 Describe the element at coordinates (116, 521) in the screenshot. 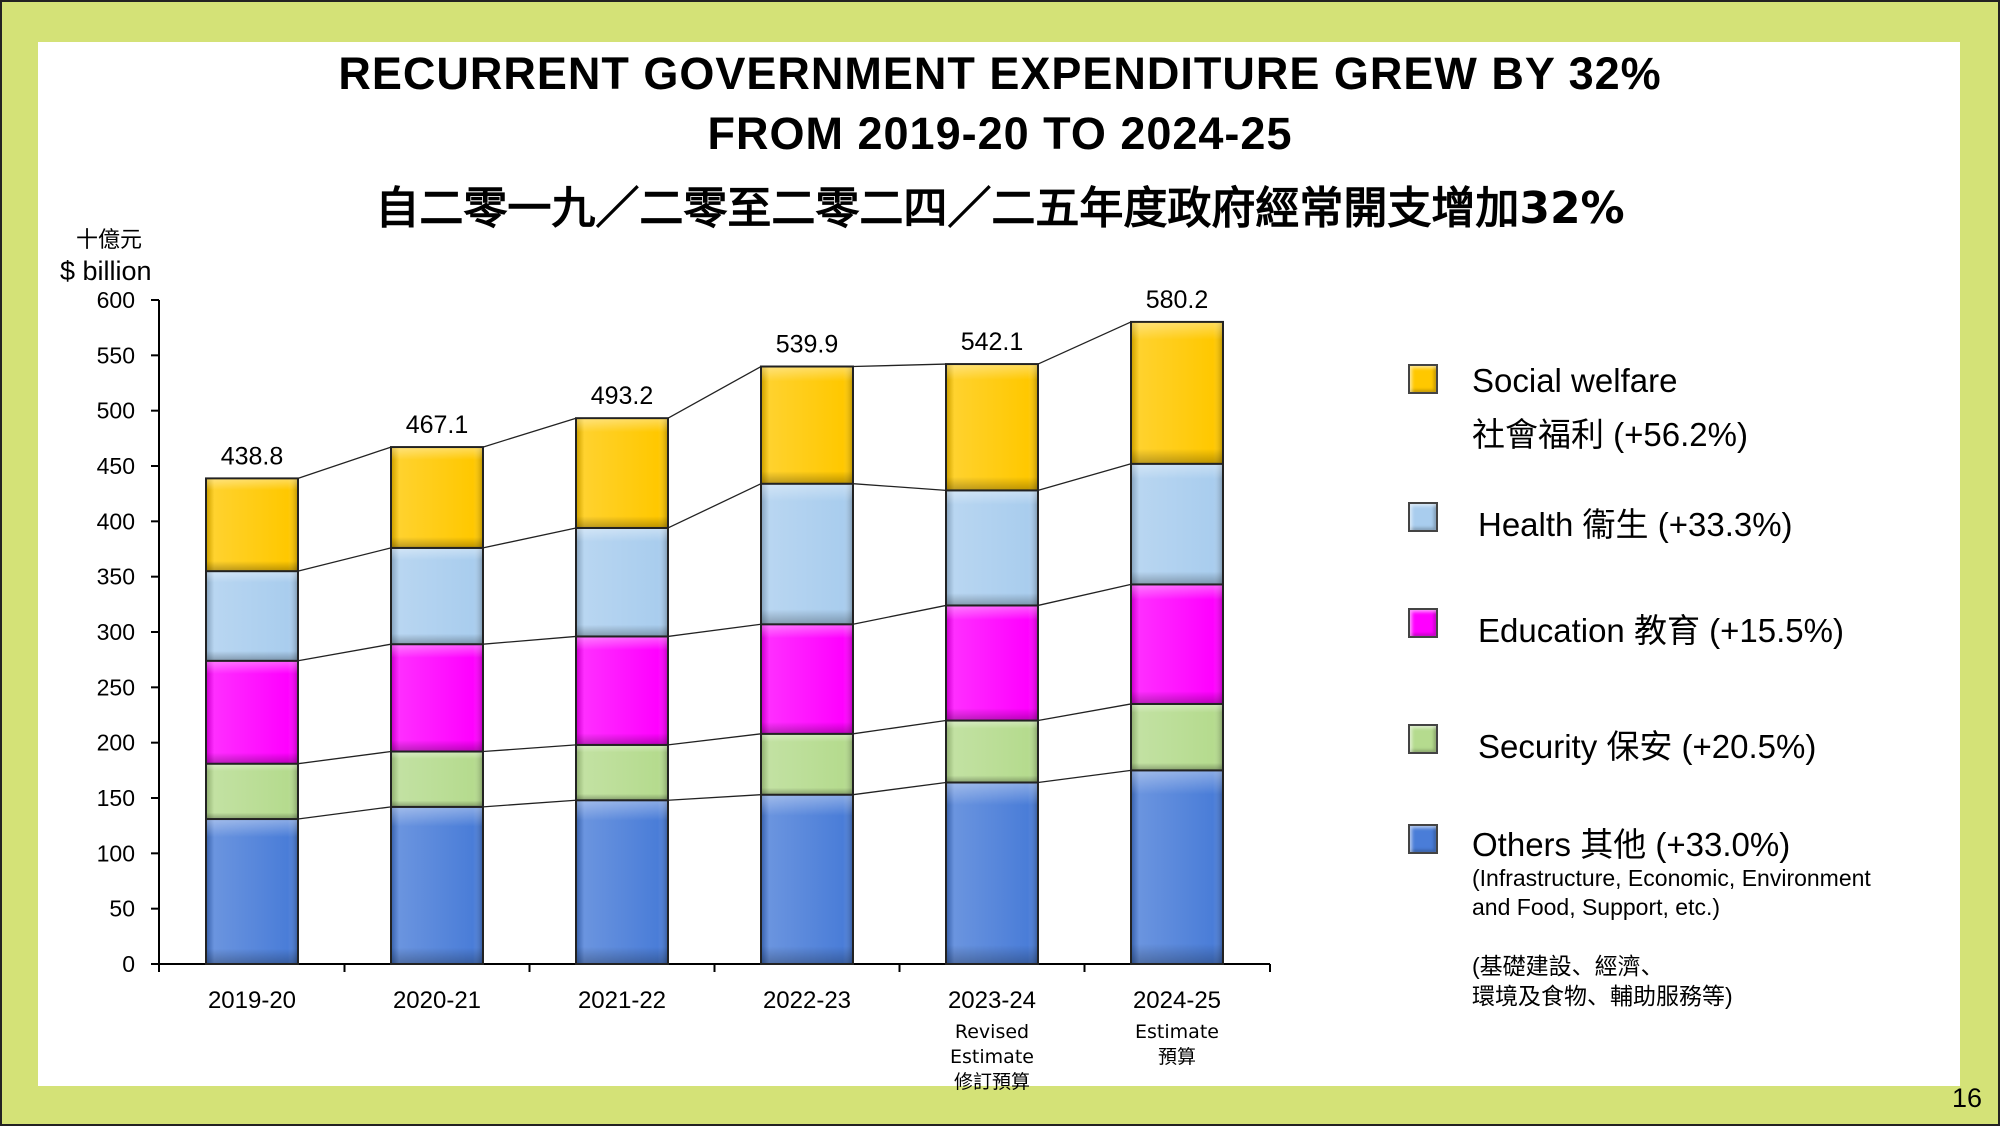

I see `y-tick-label: 400` at that location.